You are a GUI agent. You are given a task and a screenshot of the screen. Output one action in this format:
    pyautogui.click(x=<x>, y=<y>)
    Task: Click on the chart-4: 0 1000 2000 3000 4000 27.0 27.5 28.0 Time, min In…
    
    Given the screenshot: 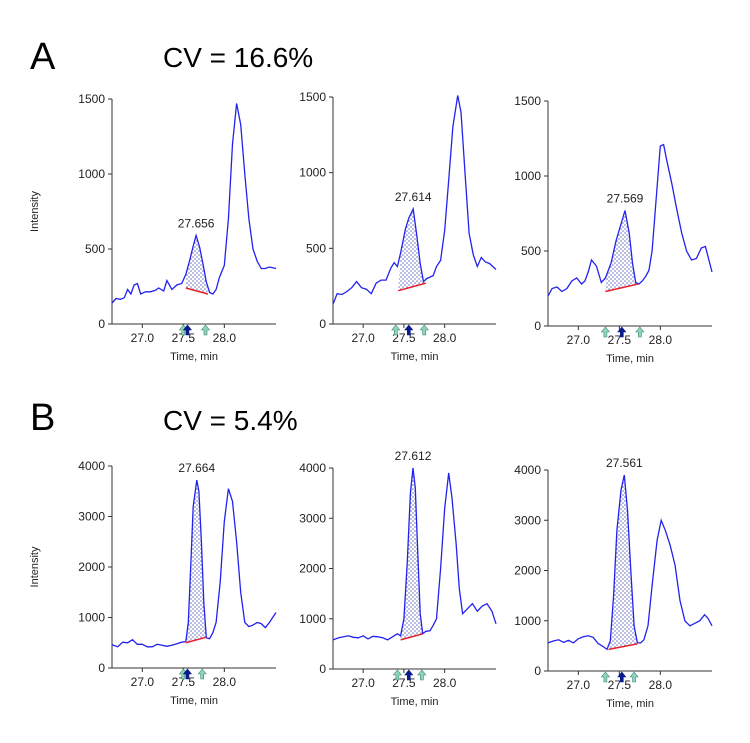 What is the action you would take?
    pyautogui.click(x=153, y=583)
    